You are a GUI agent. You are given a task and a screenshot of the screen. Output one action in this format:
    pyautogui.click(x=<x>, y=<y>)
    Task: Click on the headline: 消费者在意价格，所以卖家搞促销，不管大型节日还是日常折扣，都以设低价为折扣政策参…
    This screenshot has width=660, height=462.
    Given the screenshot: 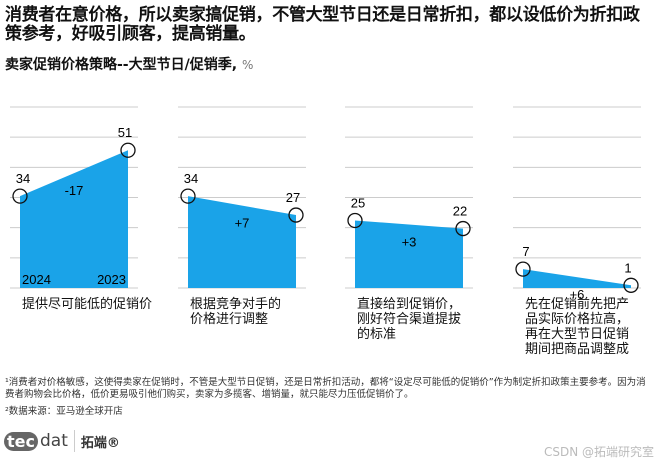 What is the action you would take?
    pyautogui.click(x=322, y=24)
    